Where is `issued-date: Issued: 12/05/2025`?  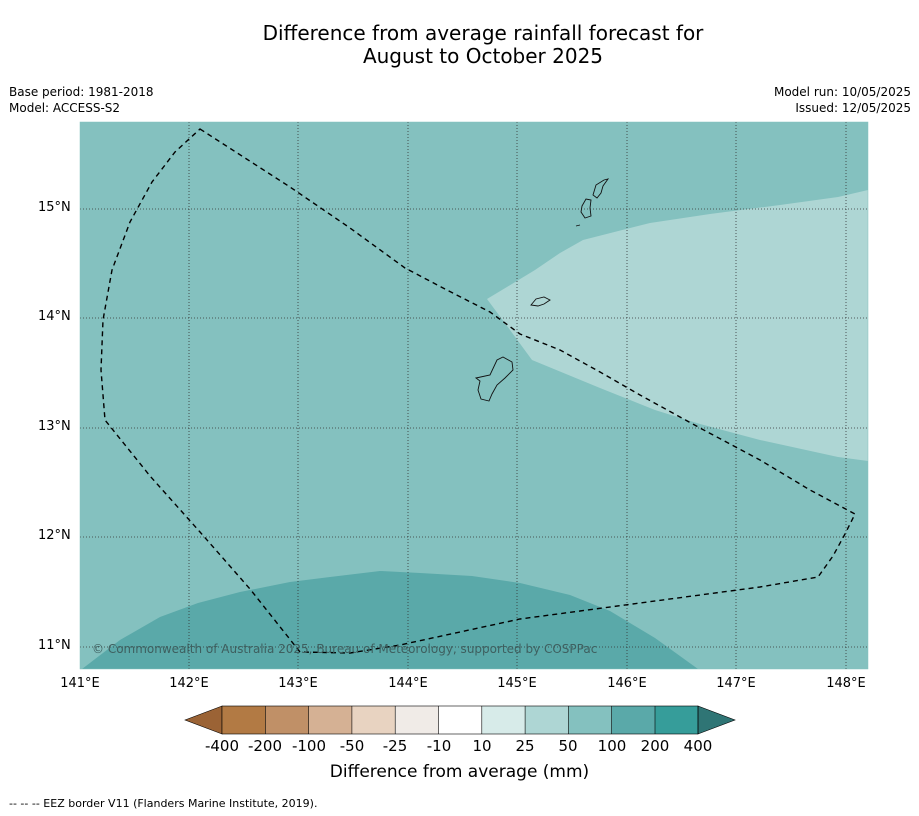 issued-date: Issued: 12/05/2025 is located at coordinates (853, 108).